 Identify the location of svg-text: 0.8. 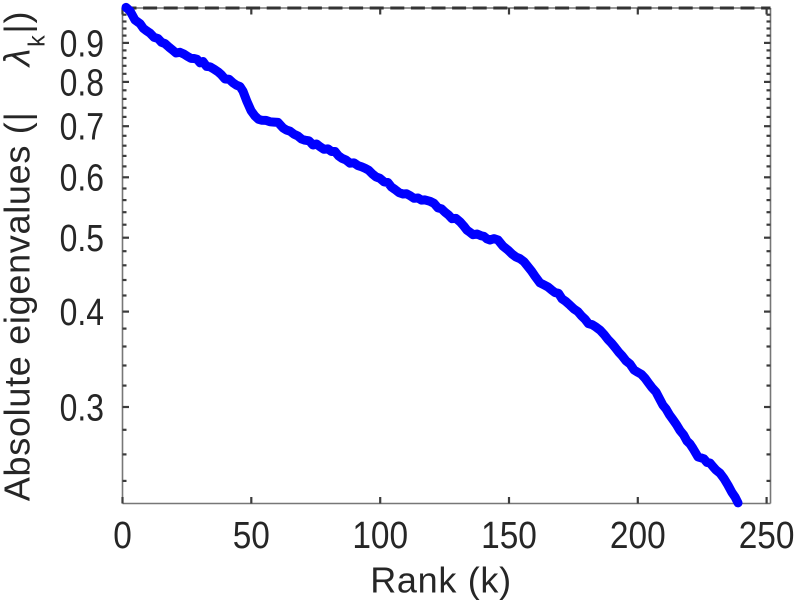
(82, 83).